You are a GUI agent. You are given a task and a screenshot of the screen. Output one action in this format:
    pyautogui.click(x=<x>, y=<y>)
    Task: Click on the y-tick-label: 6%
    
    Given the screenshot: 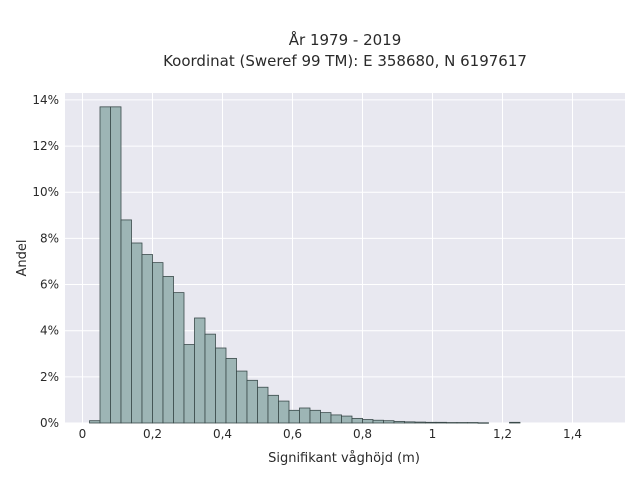 What is the action you would take?
    pyautogui.click(x=49, y=285)
    